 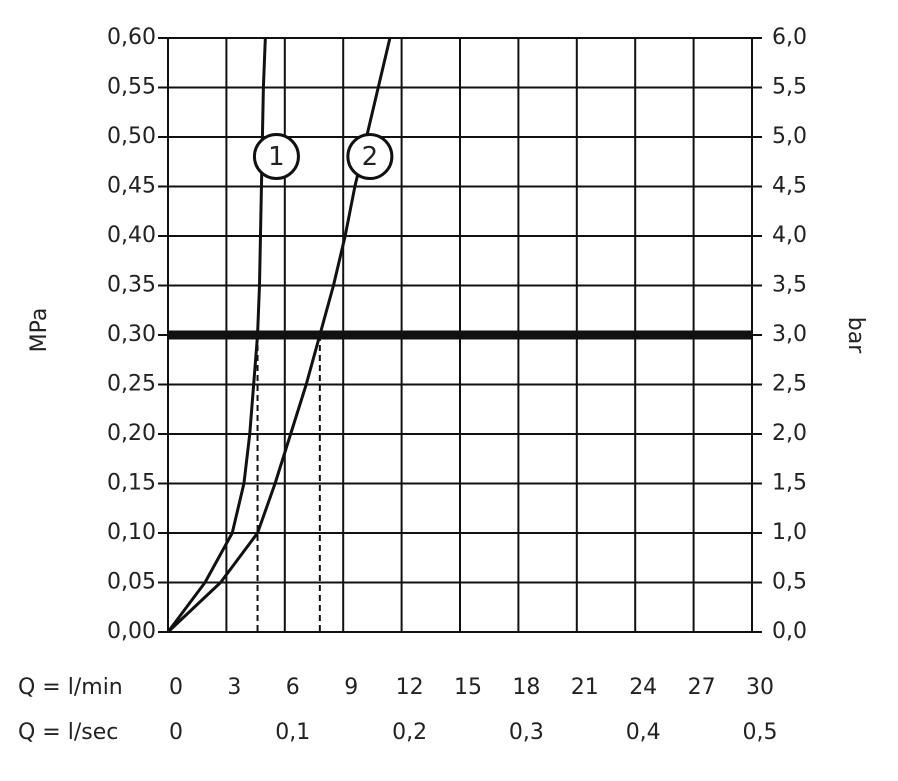 I want to click on x-tick-label: 24, so click(x=643, y=687).